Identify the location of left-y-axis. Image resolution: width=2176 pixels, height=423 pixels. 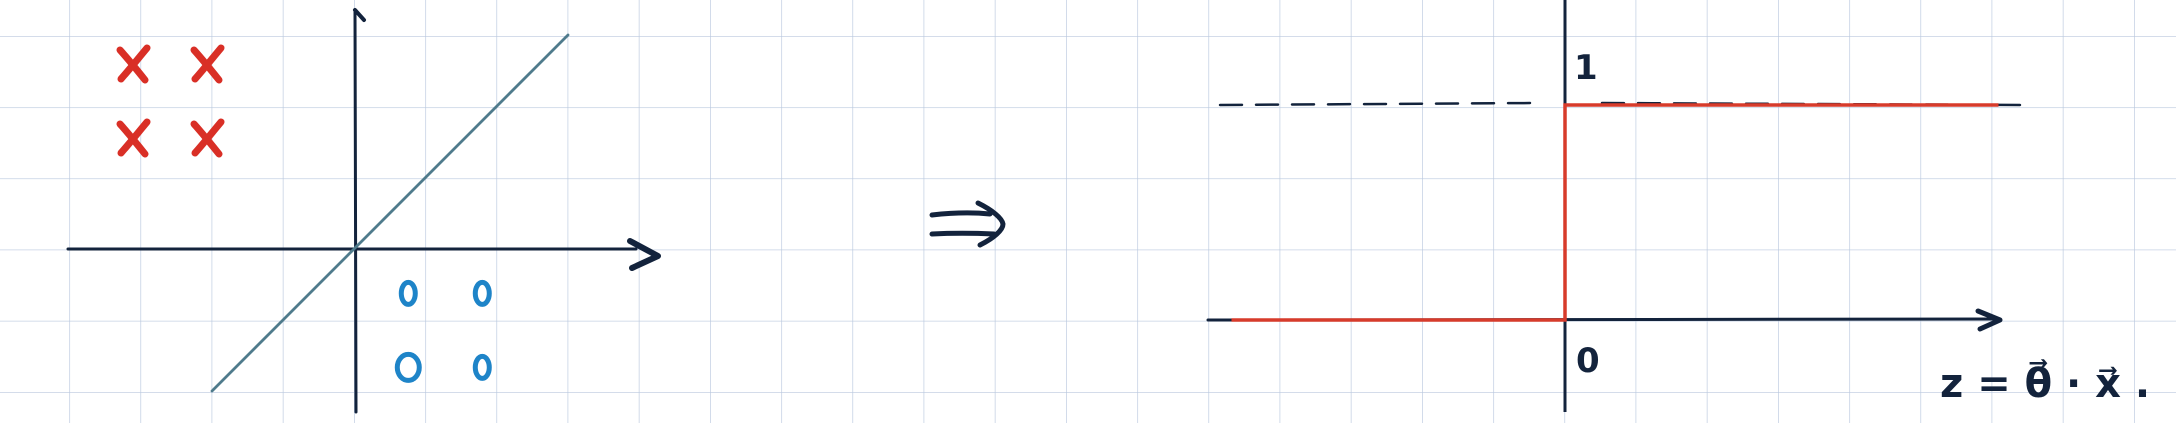
(355, 211).